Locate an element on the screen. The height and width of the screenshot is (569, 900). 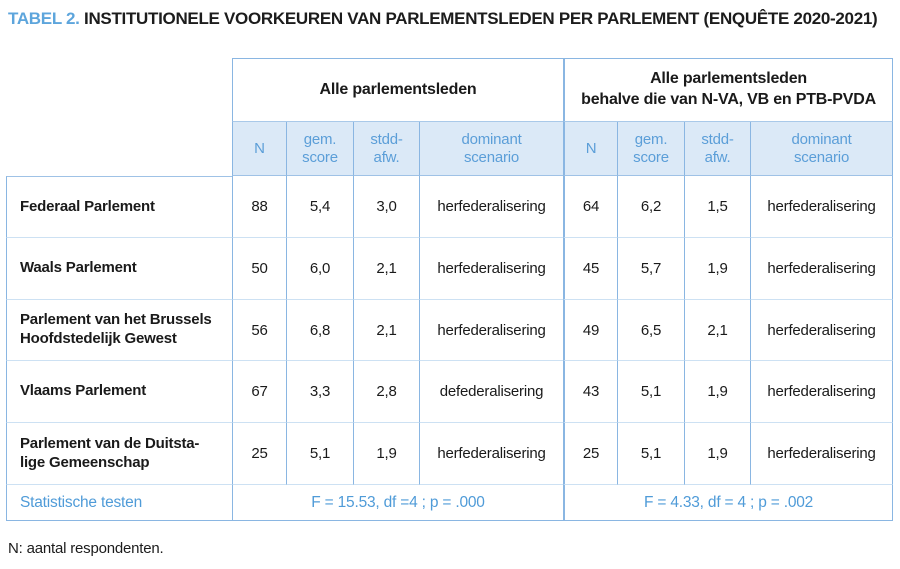
cell: 49 is located at coordinates (590, 330).